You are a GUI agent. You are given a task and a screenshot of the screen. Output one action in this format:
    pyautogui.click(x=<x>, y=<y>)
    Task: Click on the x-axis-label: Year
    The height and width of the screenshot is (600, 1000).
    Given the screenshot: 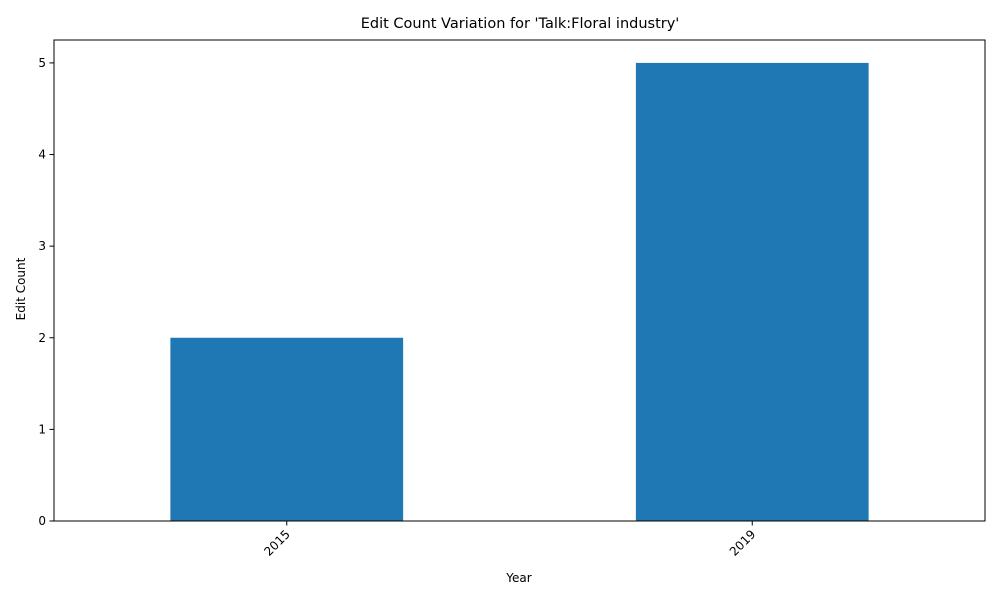 What is the action you would take?
    pyautogui.click(x=518, y=578)
    